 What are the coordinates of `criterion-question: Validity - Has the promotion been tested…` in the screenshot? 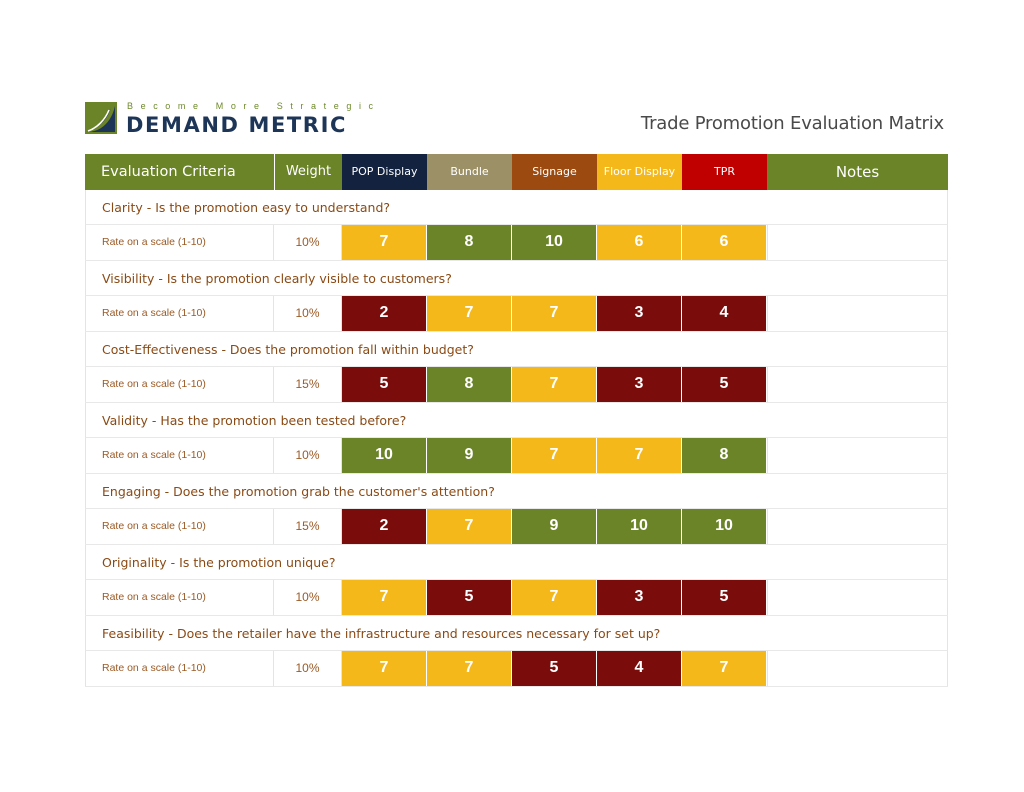 It's located at (254, 420).